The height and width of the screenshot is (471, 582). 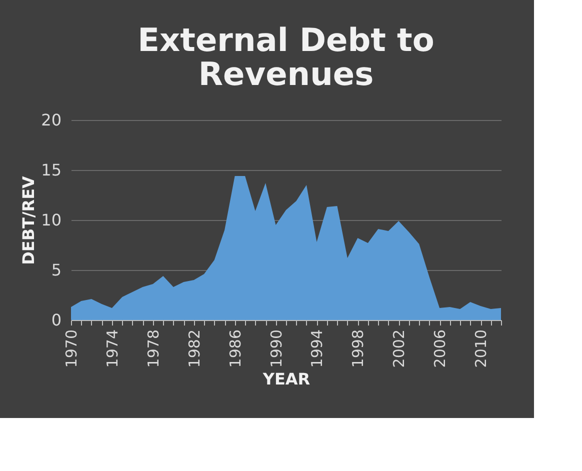 I want to click on x-tick-label: 1998, so click(x=358, y=349).